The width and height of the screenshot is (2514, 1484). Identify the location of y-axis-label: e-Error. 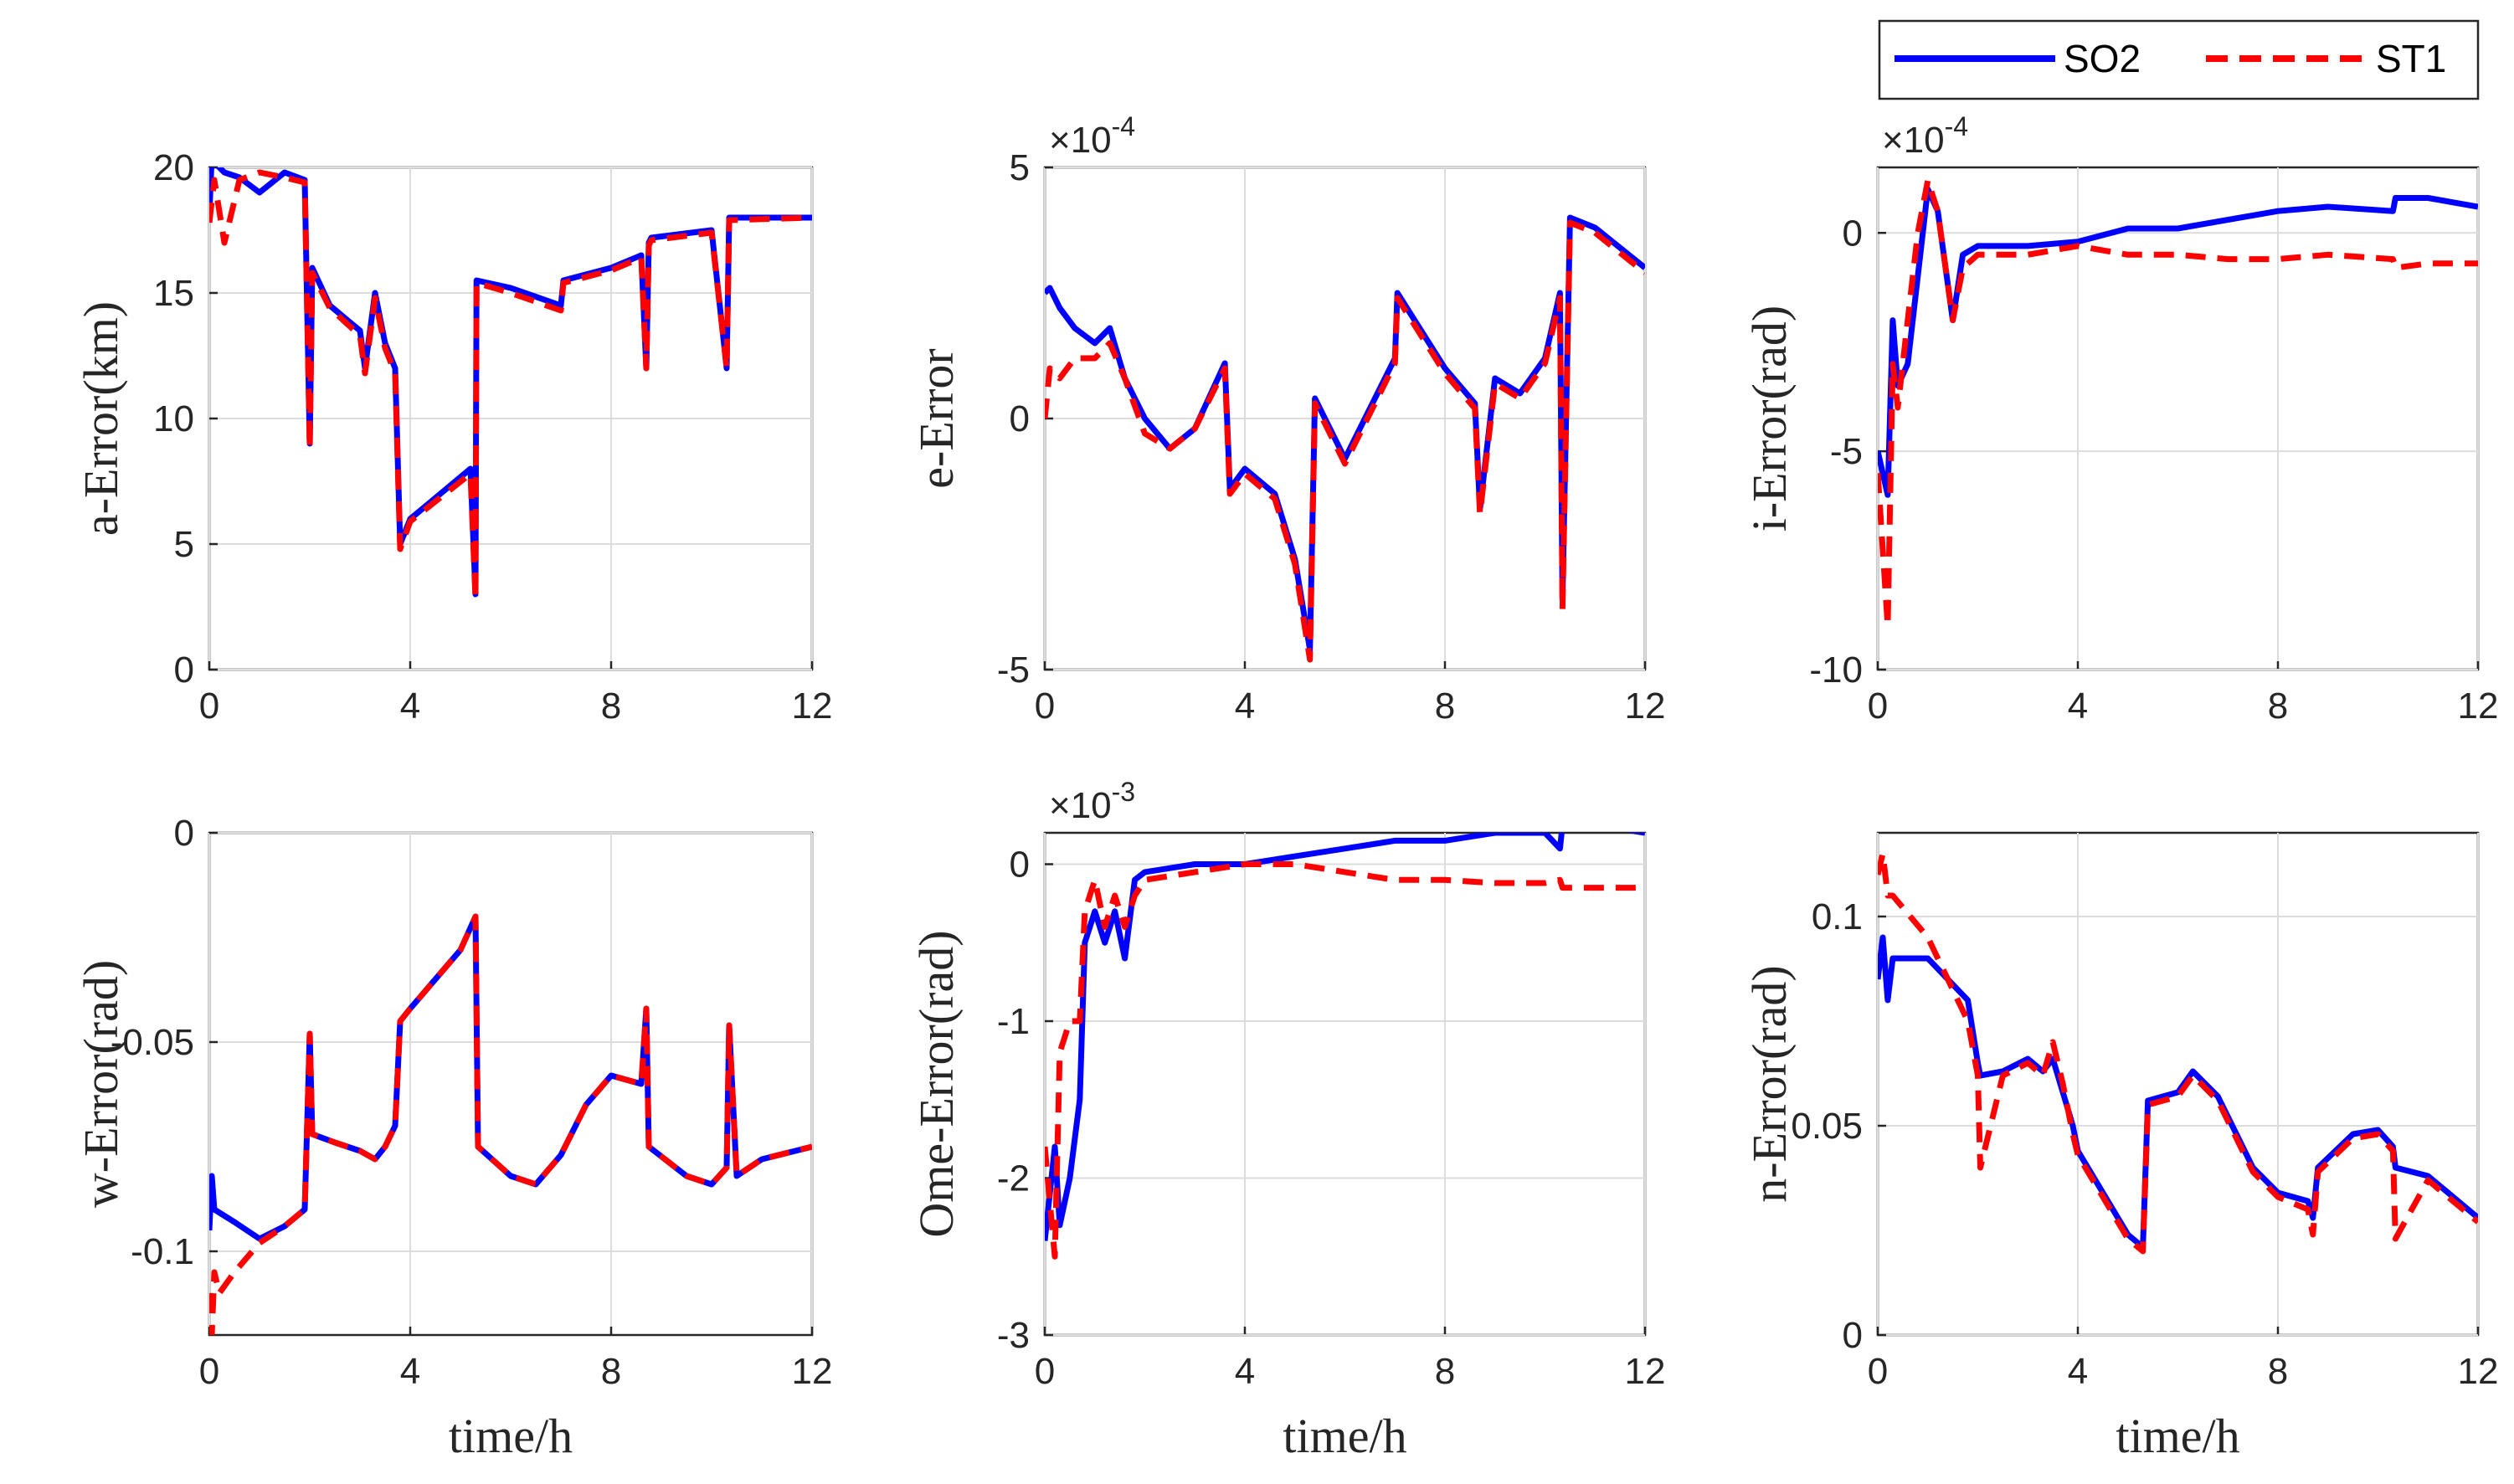
(937, 418).